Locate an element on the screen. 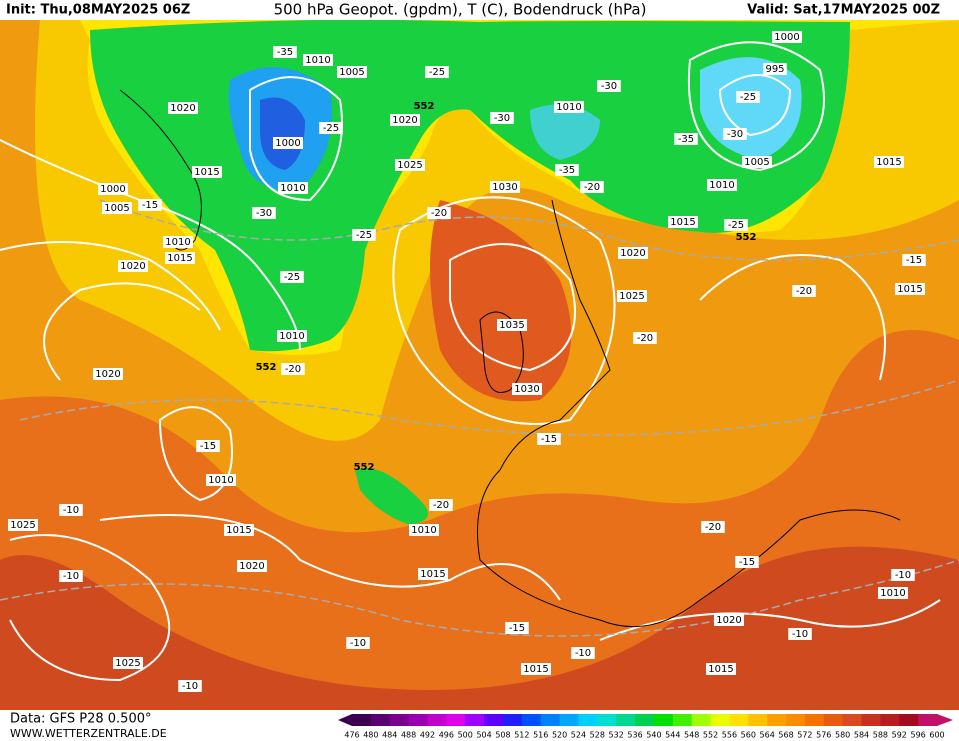 This screenshot has height=741, width=959. scale-label: 552 is located at coordinates (710, 735).